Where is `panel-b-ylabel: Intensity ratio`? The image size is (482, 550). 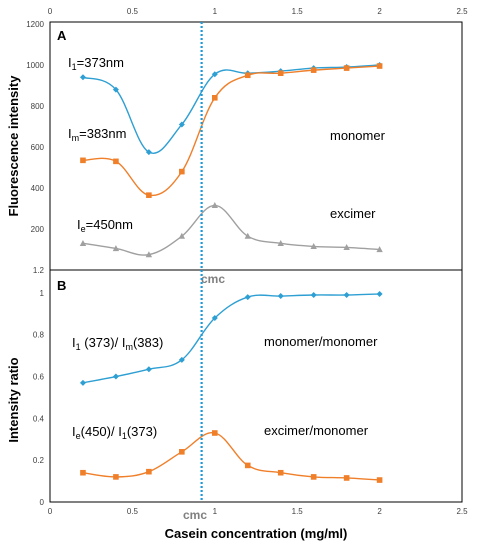
panel-b-ylabel: Intensity ratio is located at coordinates (13, 399).